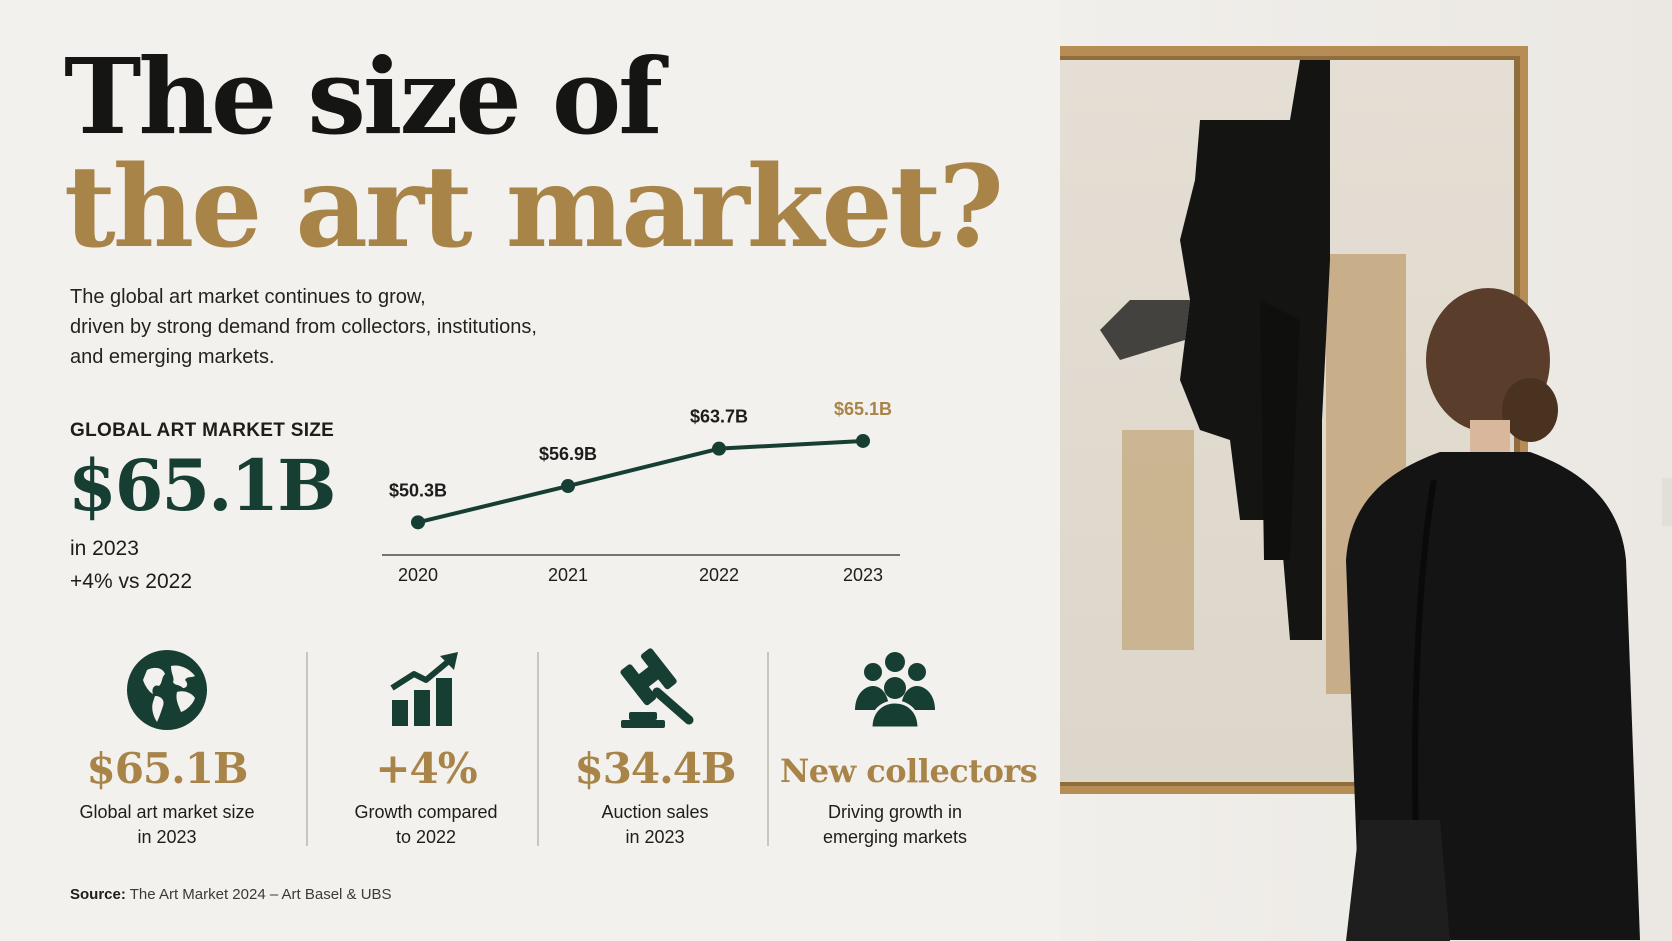 The width and height of the screenshot is (1672, 941). I want to click on chart-series-line, so click(640, 481).